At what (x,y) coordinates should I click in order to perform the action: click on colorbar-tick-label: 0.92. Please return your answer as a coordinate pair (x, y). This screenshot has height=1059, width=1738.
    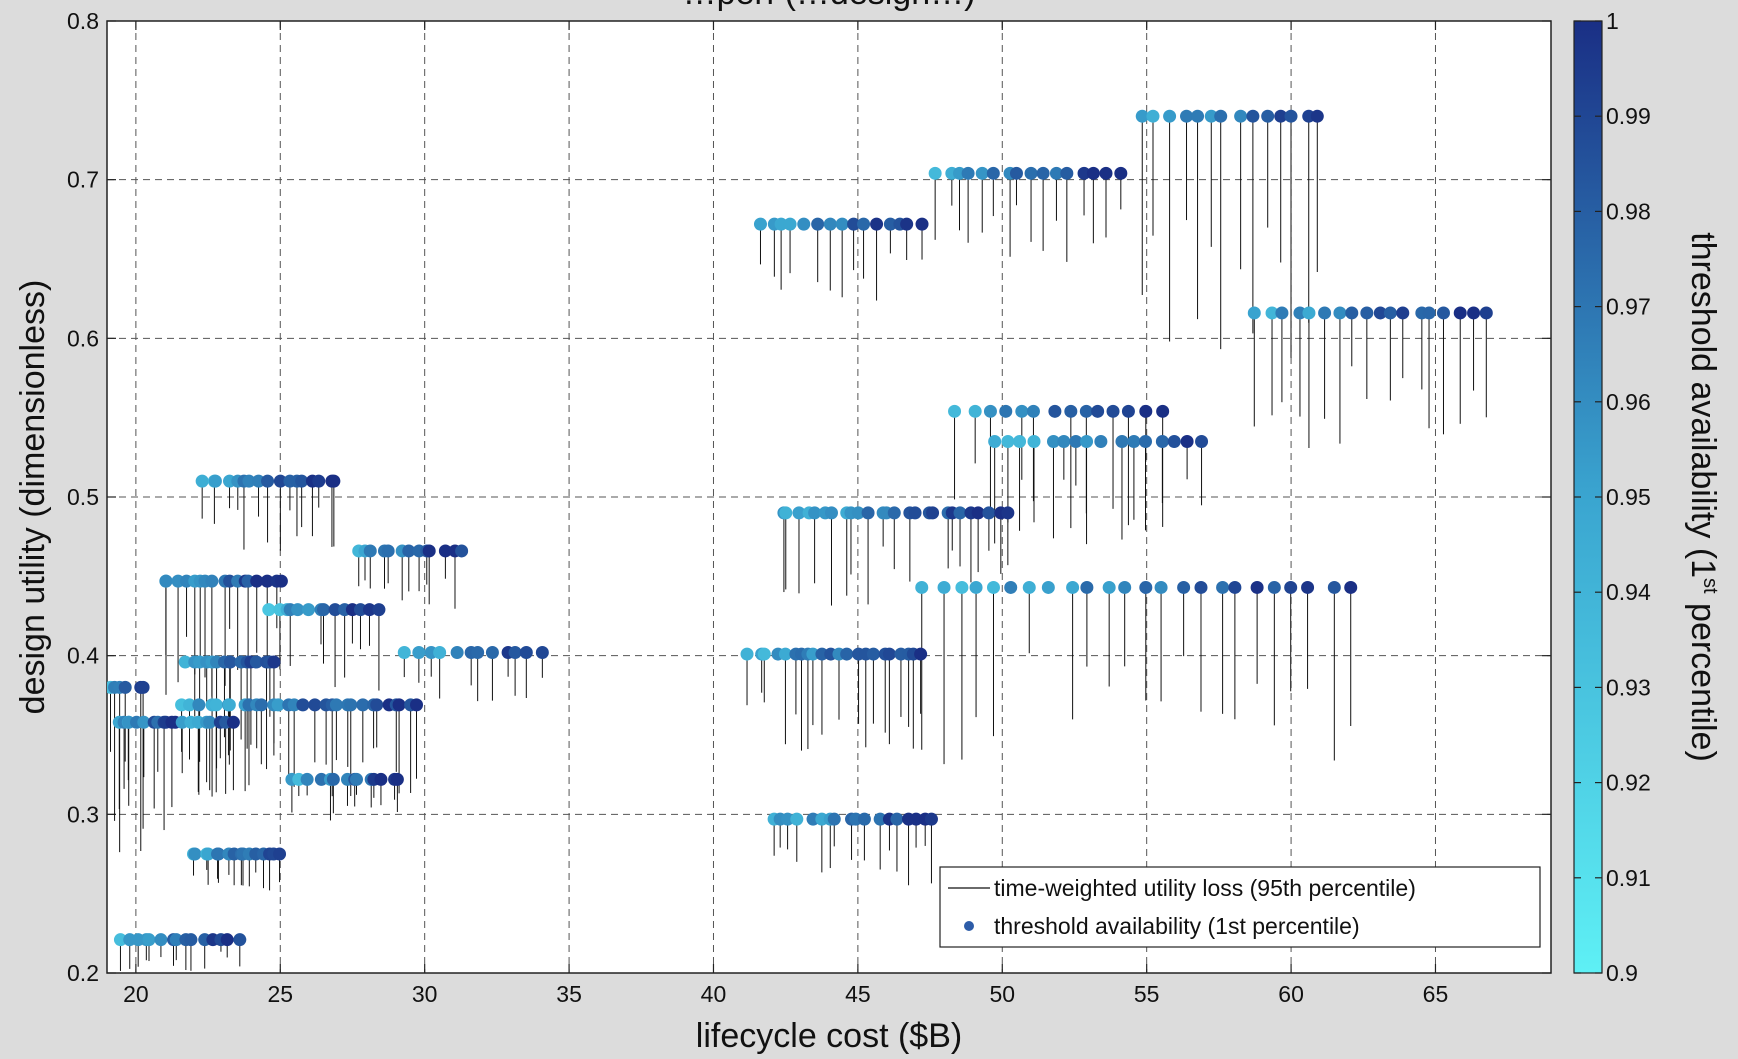
    Looking at the image, I should click on (1628, 783).